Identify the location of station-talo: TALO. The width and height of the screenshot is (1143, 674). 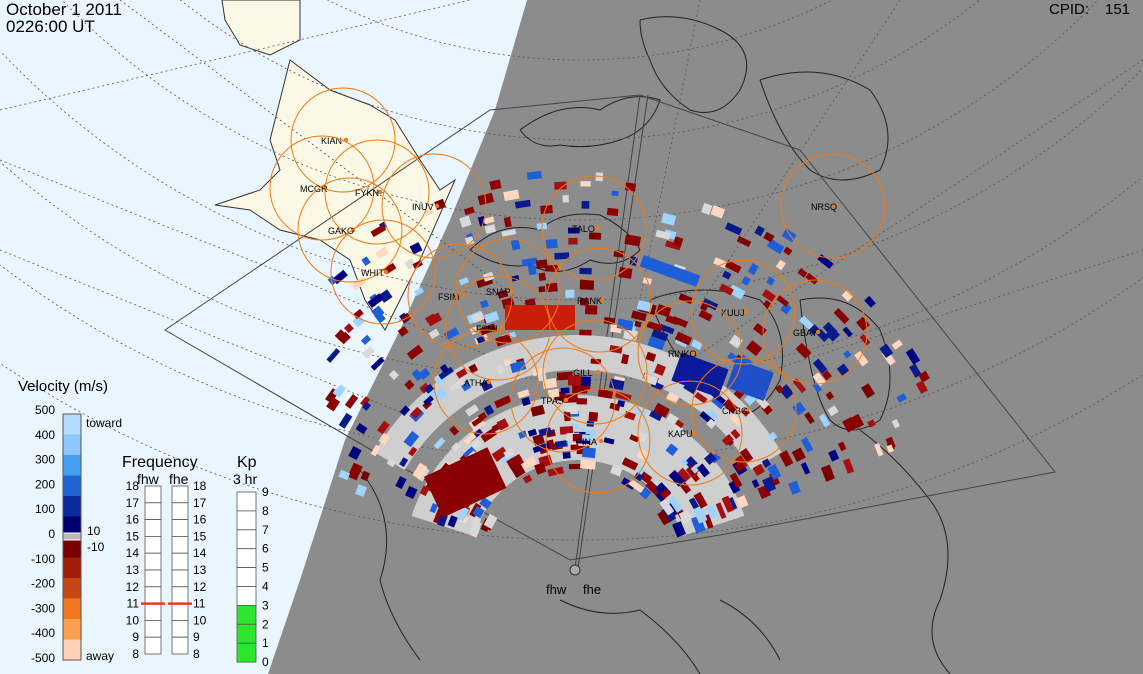
(594, 228).